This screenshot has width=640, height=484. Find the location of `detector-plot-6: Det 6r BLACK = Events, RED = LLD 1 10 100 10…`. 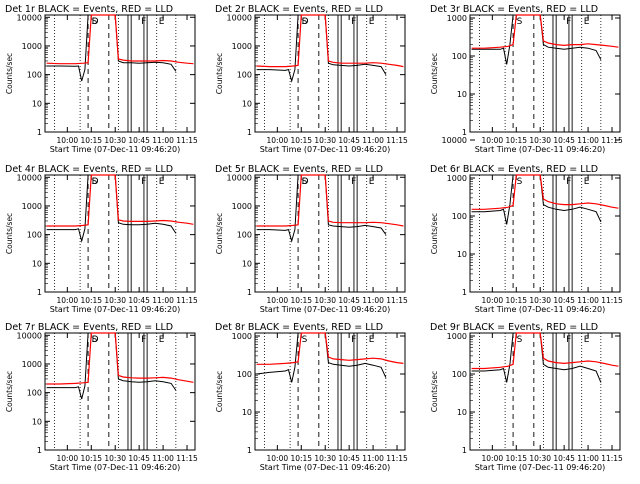

detector-plot-6: Det 6r BLACK = Events, RED = LLD 1 10 100 10… is located at coordinates (526, 225).